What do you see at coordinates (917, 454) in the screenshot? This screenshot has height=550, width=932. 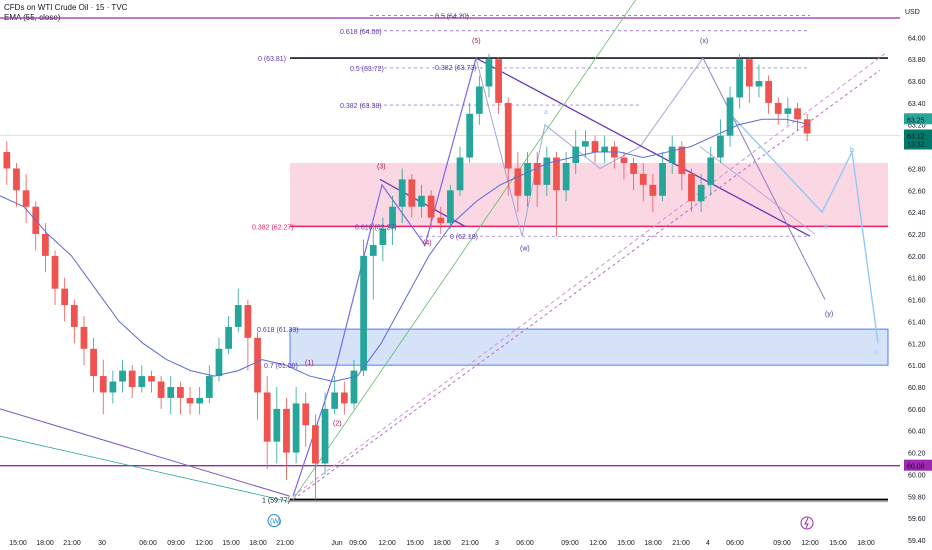 I see `y-tick-label: 60.20` at bounding box center [917, 454].